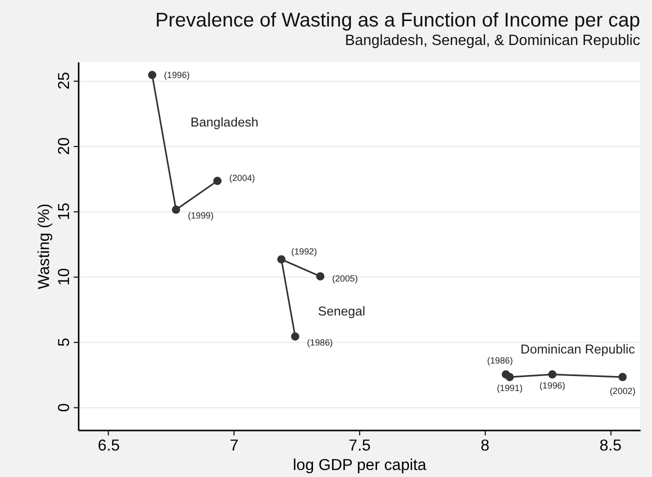 This screenshot has width=652, height=477. I want to click on annotation: (1992), so click(304, 251).